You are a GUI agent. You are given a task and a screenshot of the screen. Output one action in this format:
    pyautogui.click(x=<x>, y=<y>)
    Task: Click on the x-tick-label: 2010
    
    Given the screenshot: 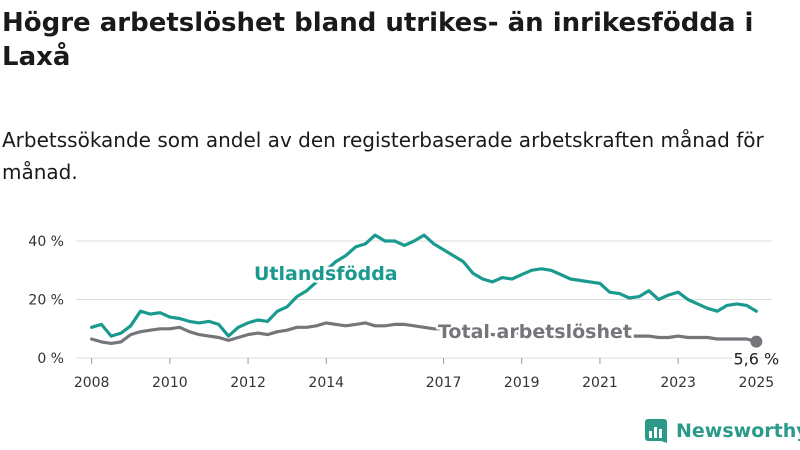 What is the action you would take?
    pyautogui.click(x=170, y=383)
    